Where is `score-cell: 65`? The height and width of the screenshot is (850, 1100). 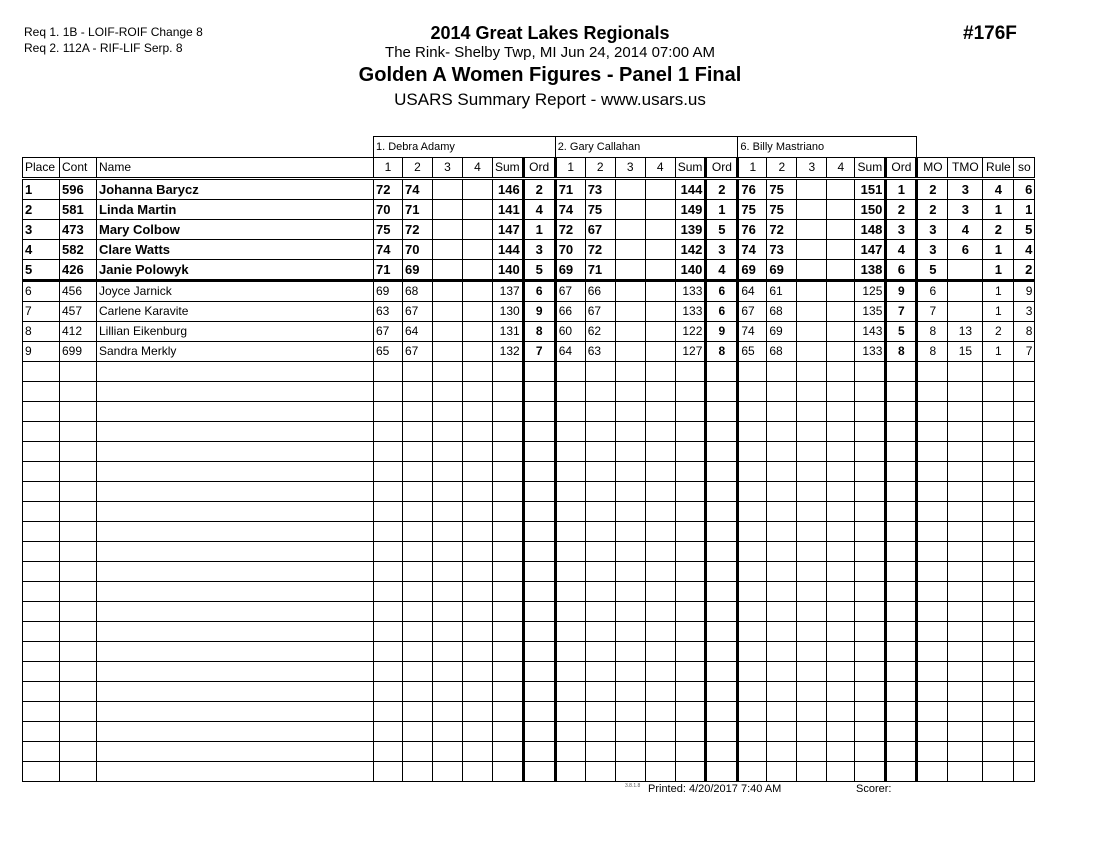 score-cell: 65 is located at coordinates (388, 351).